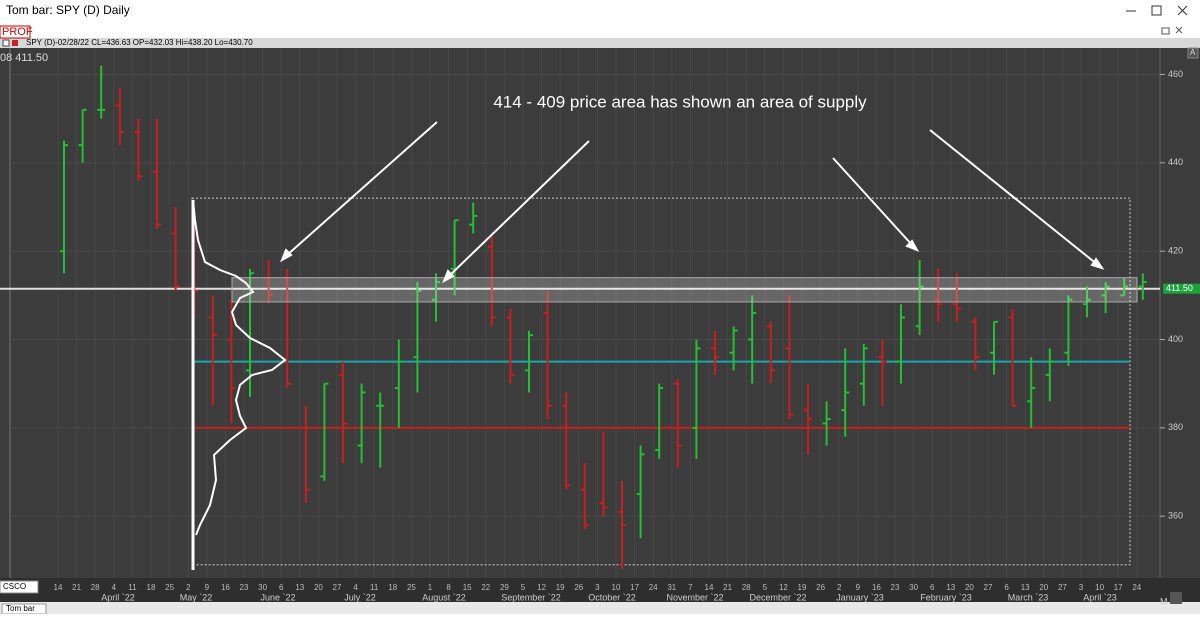 The image size is (1200, 619). What do you see at coordinates (600, 43) in the screenshot?
I see `info-bar` at bounding box center [600, 43].